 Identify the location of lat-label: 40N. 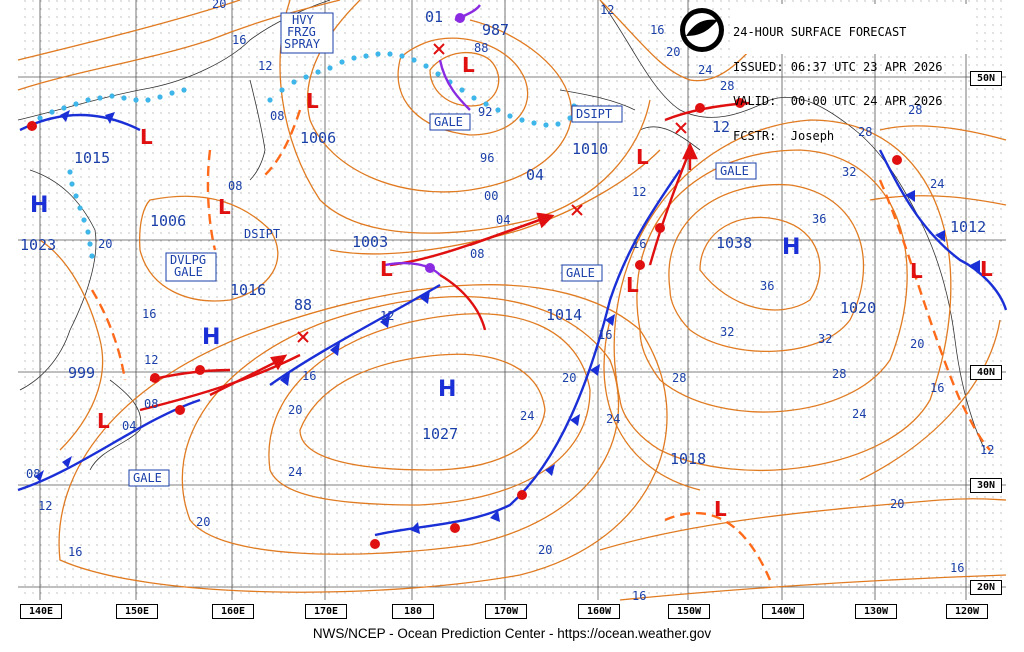
(986, 372).